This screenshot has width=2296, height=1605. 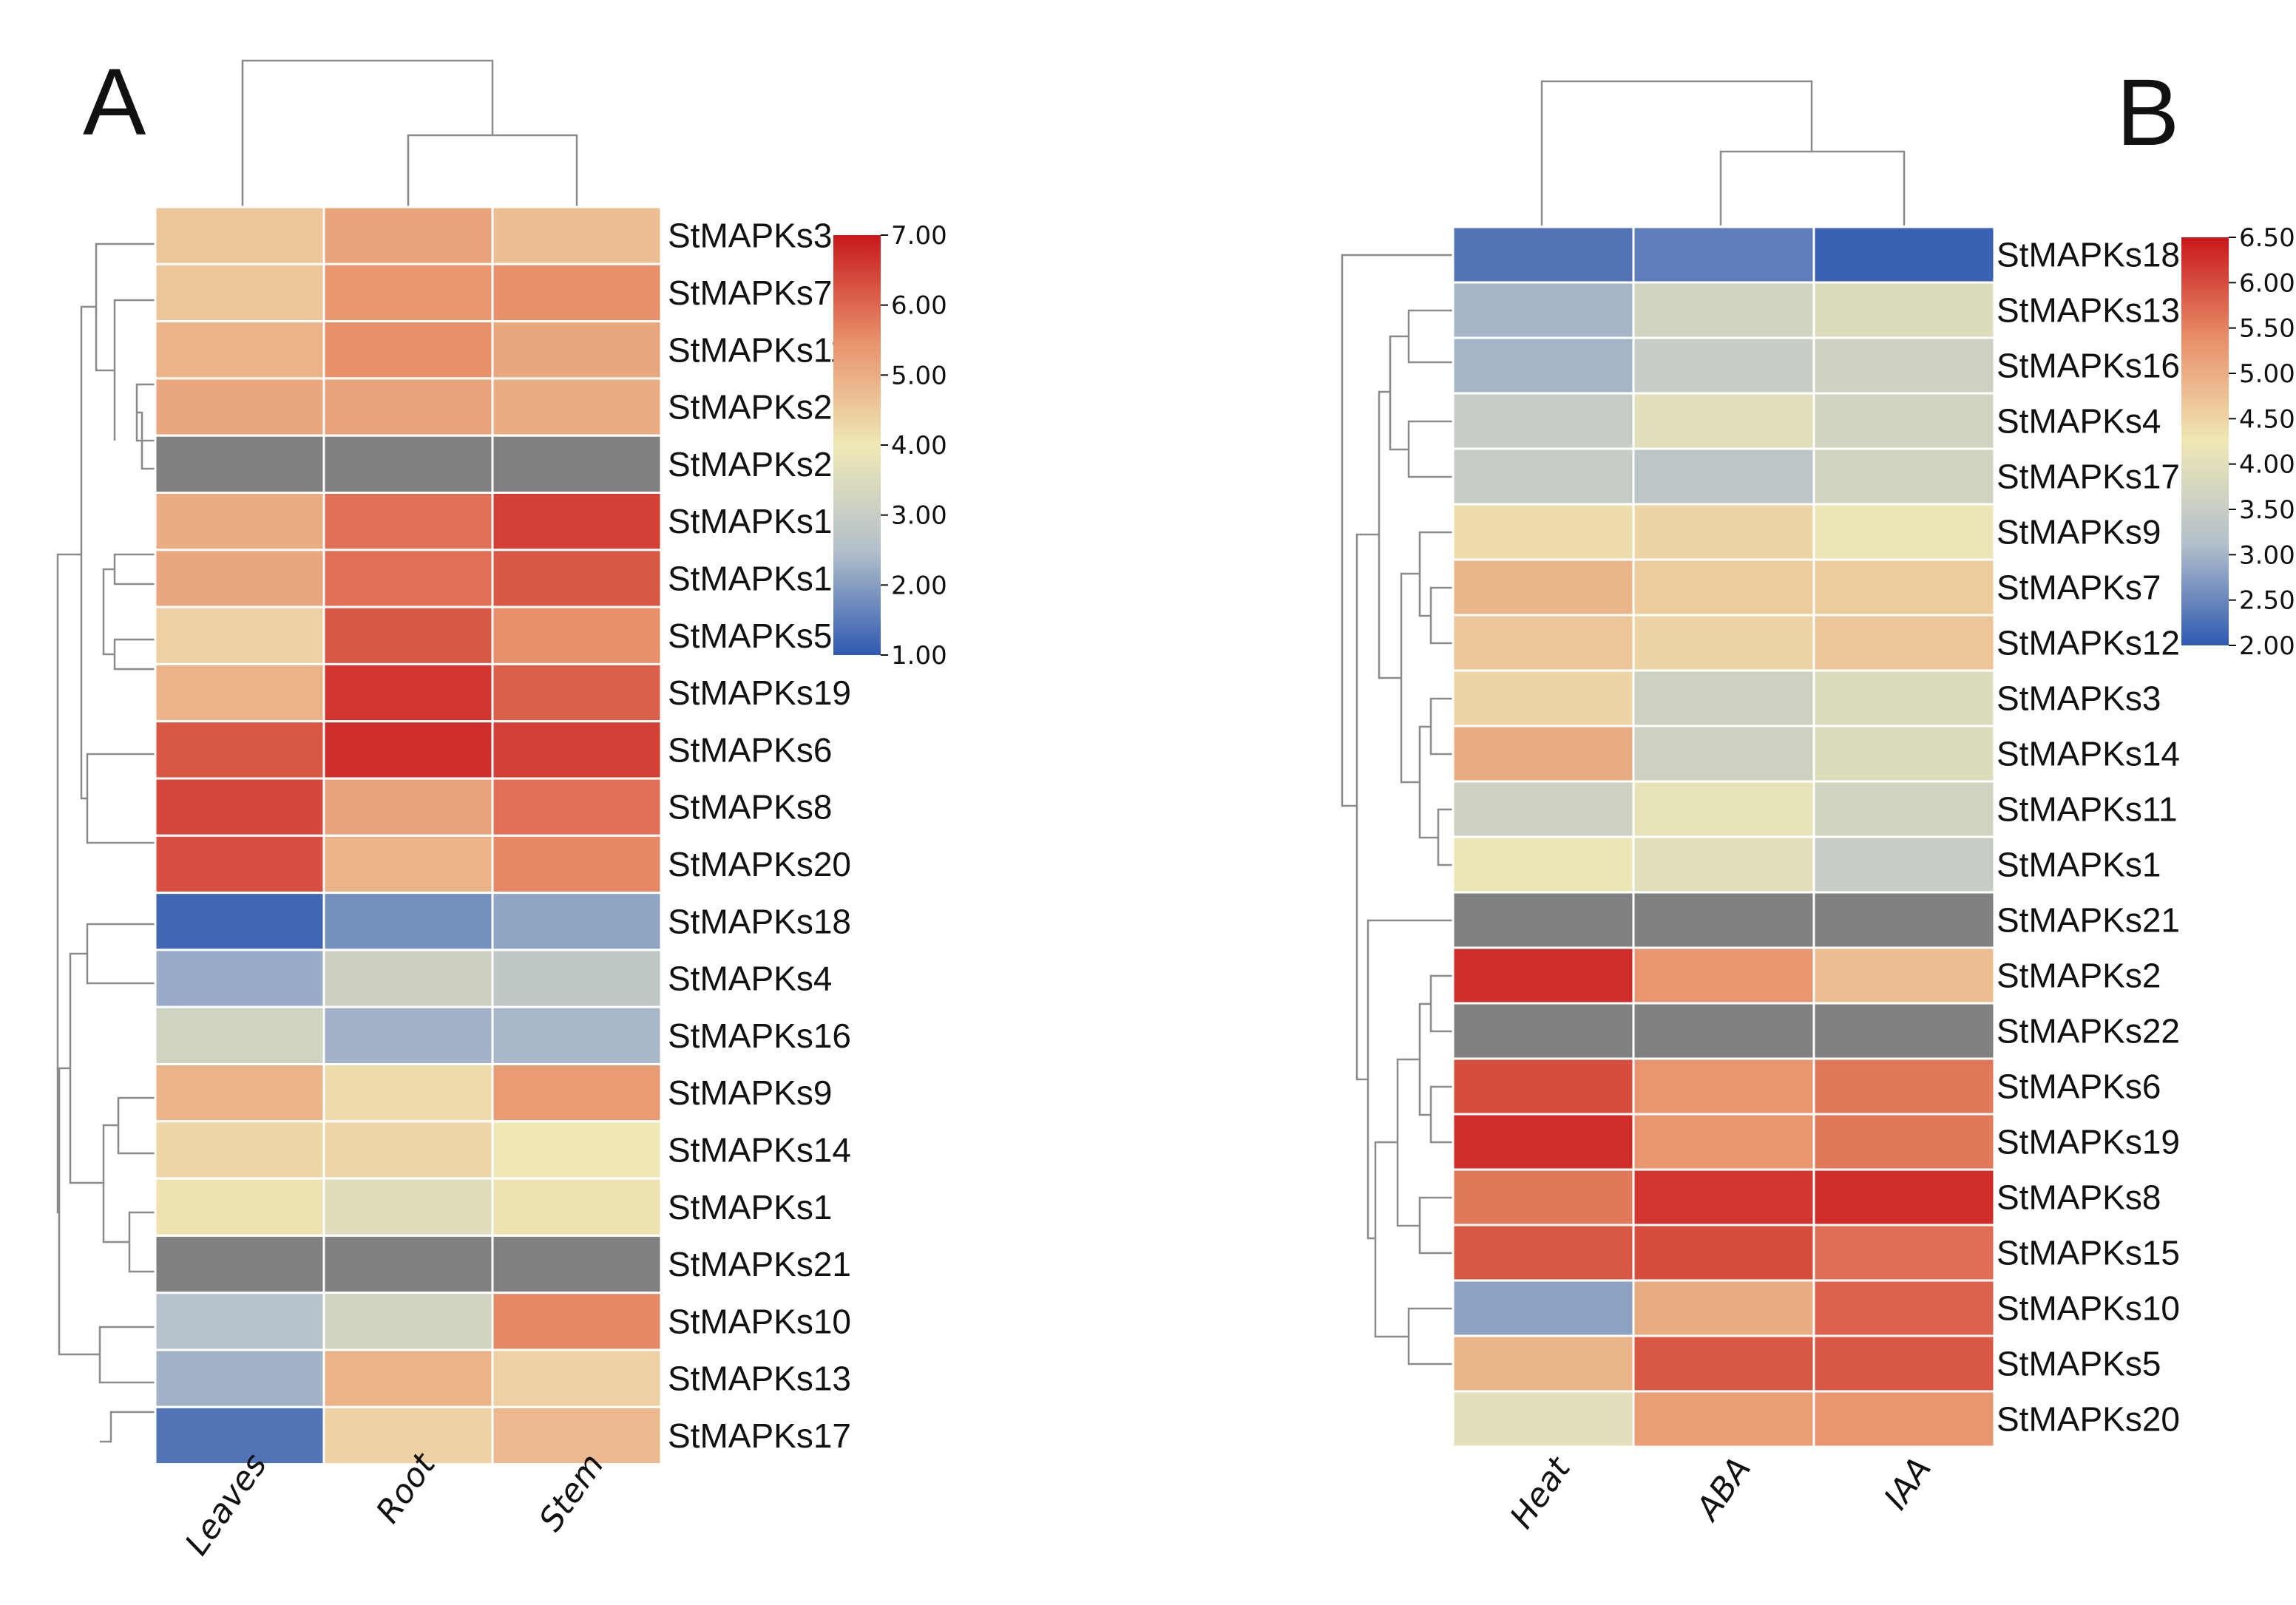 What do you see at coordinates (409, 133) in the screenshot?
I see `panel-a-column-dendrogram` at bounding box center [409, 133].